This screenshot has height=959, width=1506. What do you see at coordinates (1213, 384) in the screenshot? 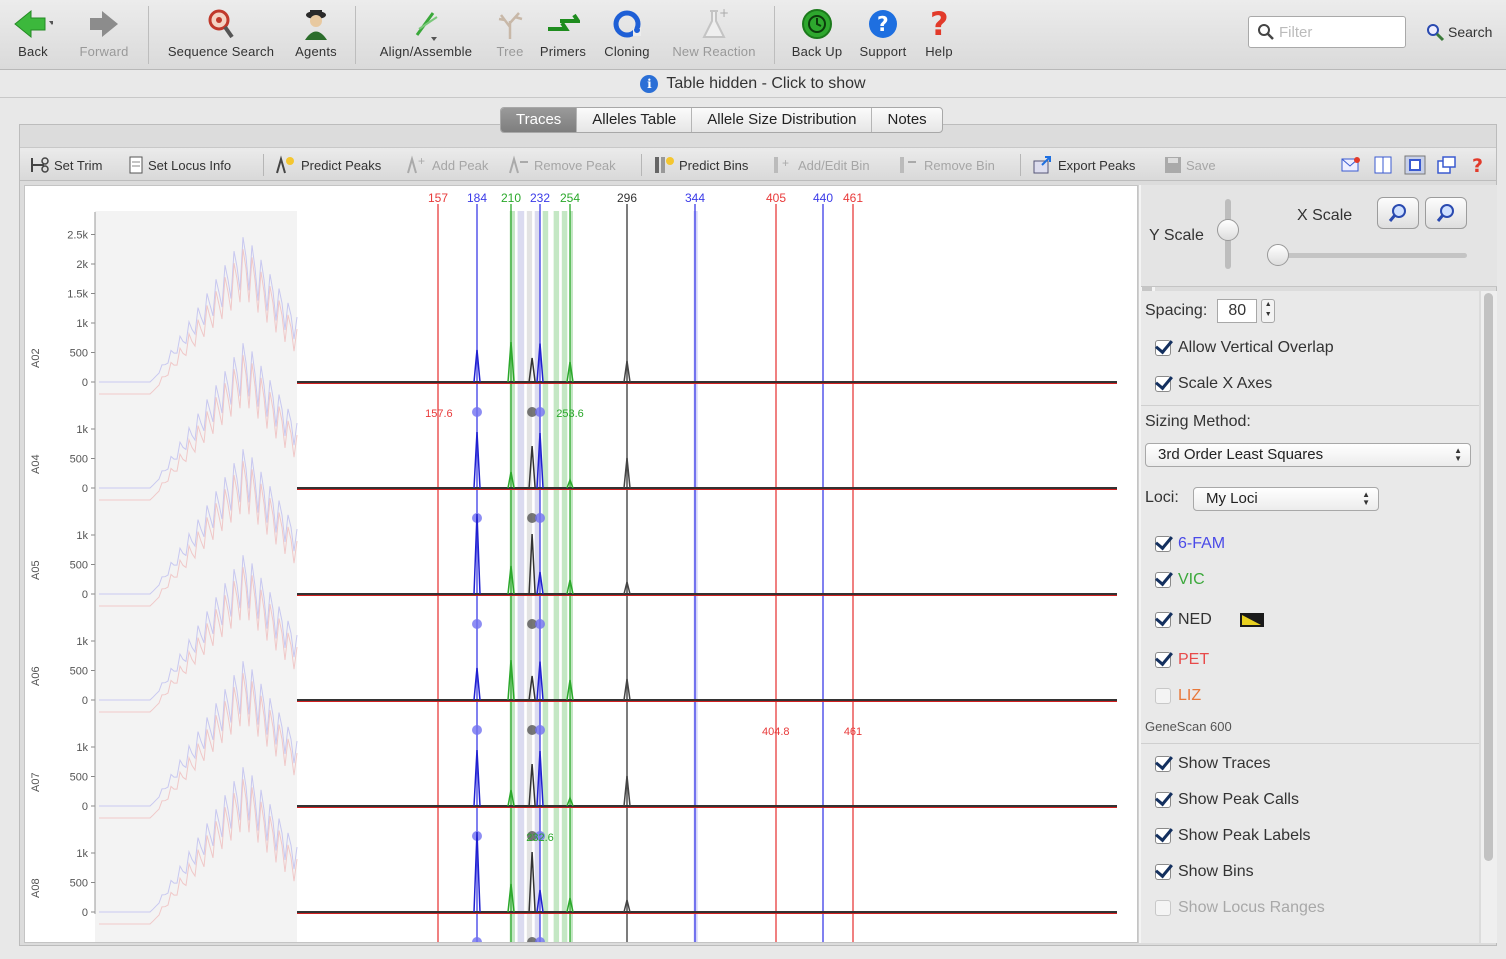
I see `scale-x-axes-option: Scale X Axes` at bounding box center [1213, 384].